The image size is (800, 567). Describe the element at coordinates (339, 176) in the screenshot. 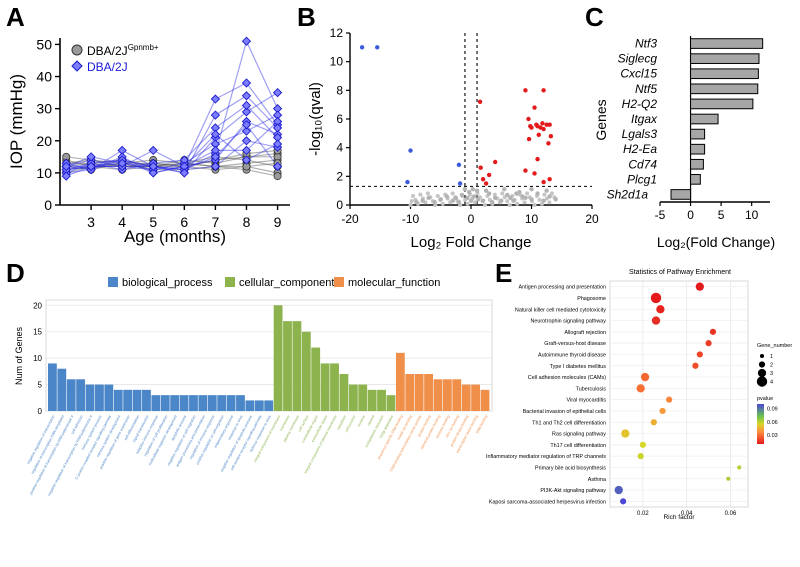

I see `b-y-tick-label: 2` at that location.